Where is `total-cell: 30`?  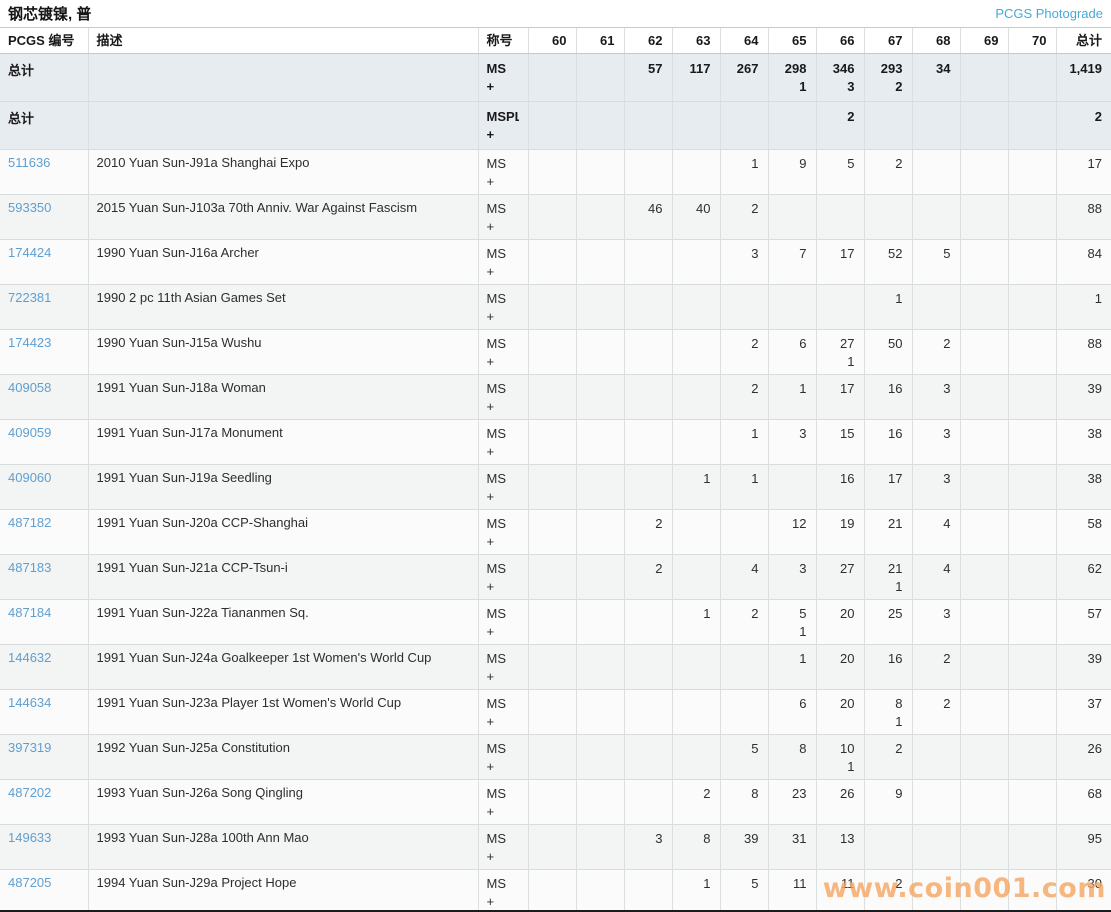
total-cell: 30 is located at coordinates (1083, 890).